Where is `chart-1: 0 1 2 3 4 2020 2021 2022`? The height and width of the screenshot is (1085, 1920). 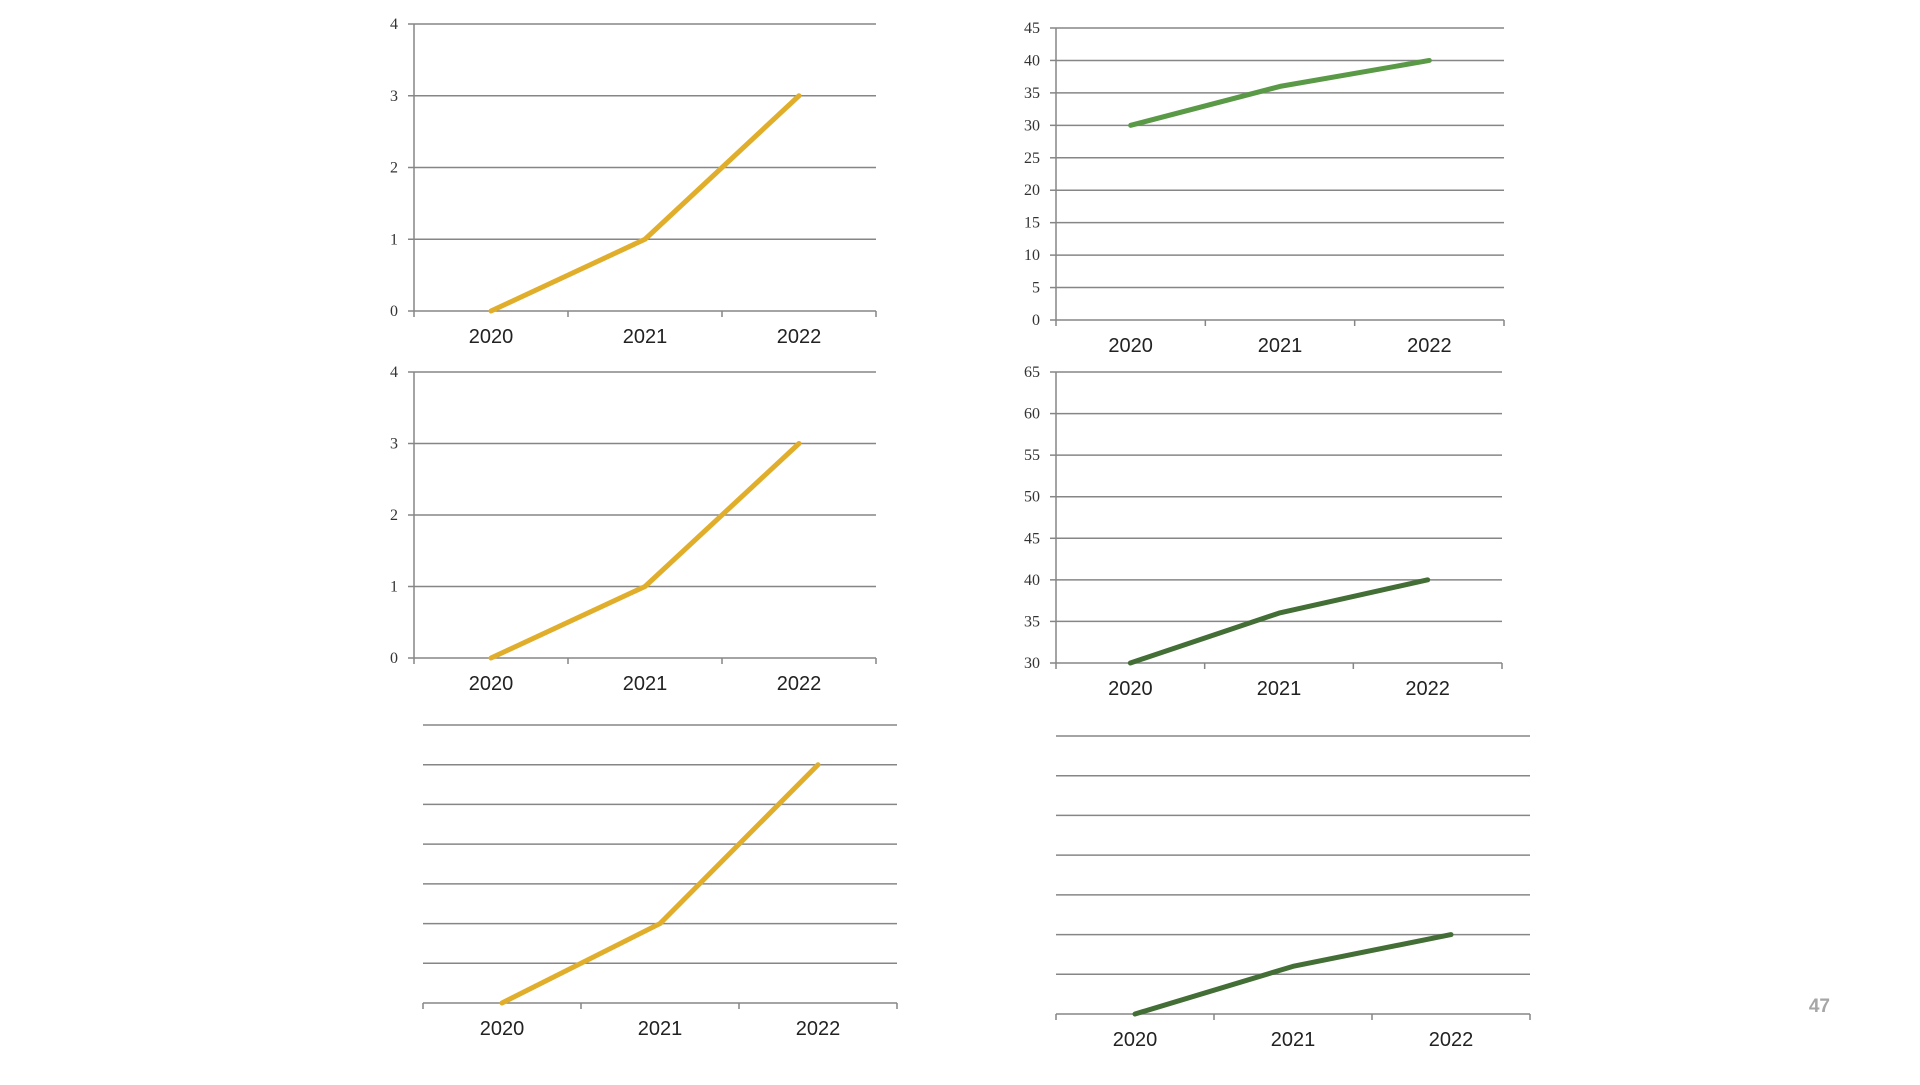 chart-1: 0 1 2 3 4 2020 2021 2022 is located at coordinates (633, 182).